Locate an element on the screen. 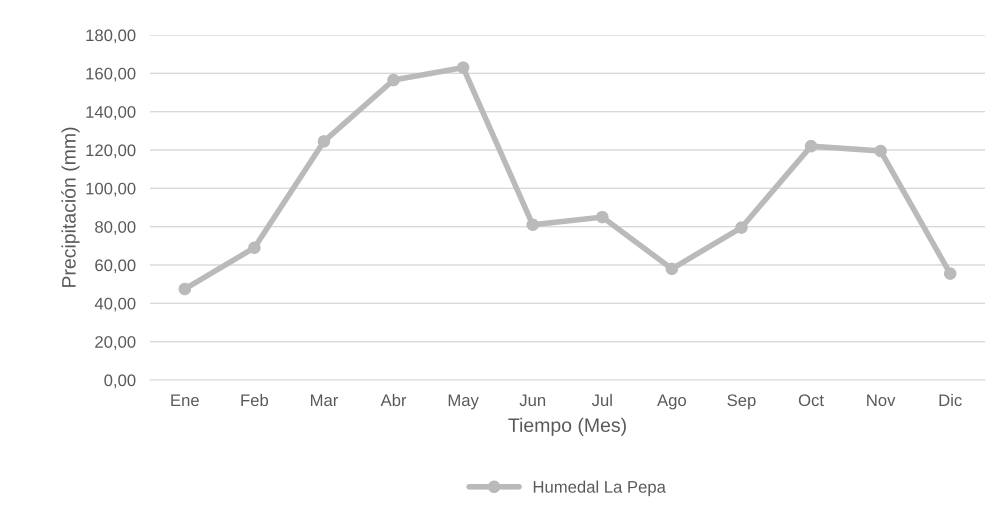 This screenshot has width=993, height=531. x-tick-label: Feb is located at coordinates (254, 400).